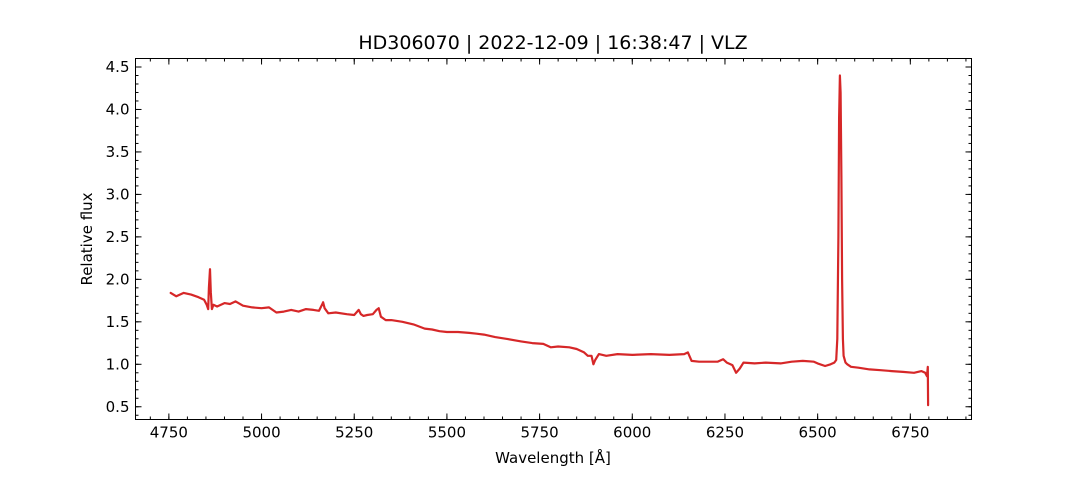 The height and width of the screenshot is (480, 1080). Describe the element at coordinates (118, 364) in the screenshot. I see `y-tick-label: 1.0` at that location.